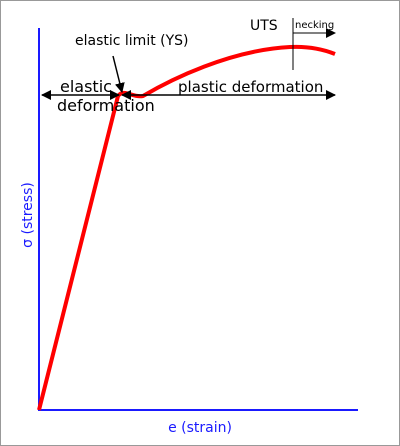 The height and width of the screenshot is (446, 400). What do you see at coordinates (106, 105) in the screenshot?
I see `deformation-label: deformation` at bounding box center [106, 105].